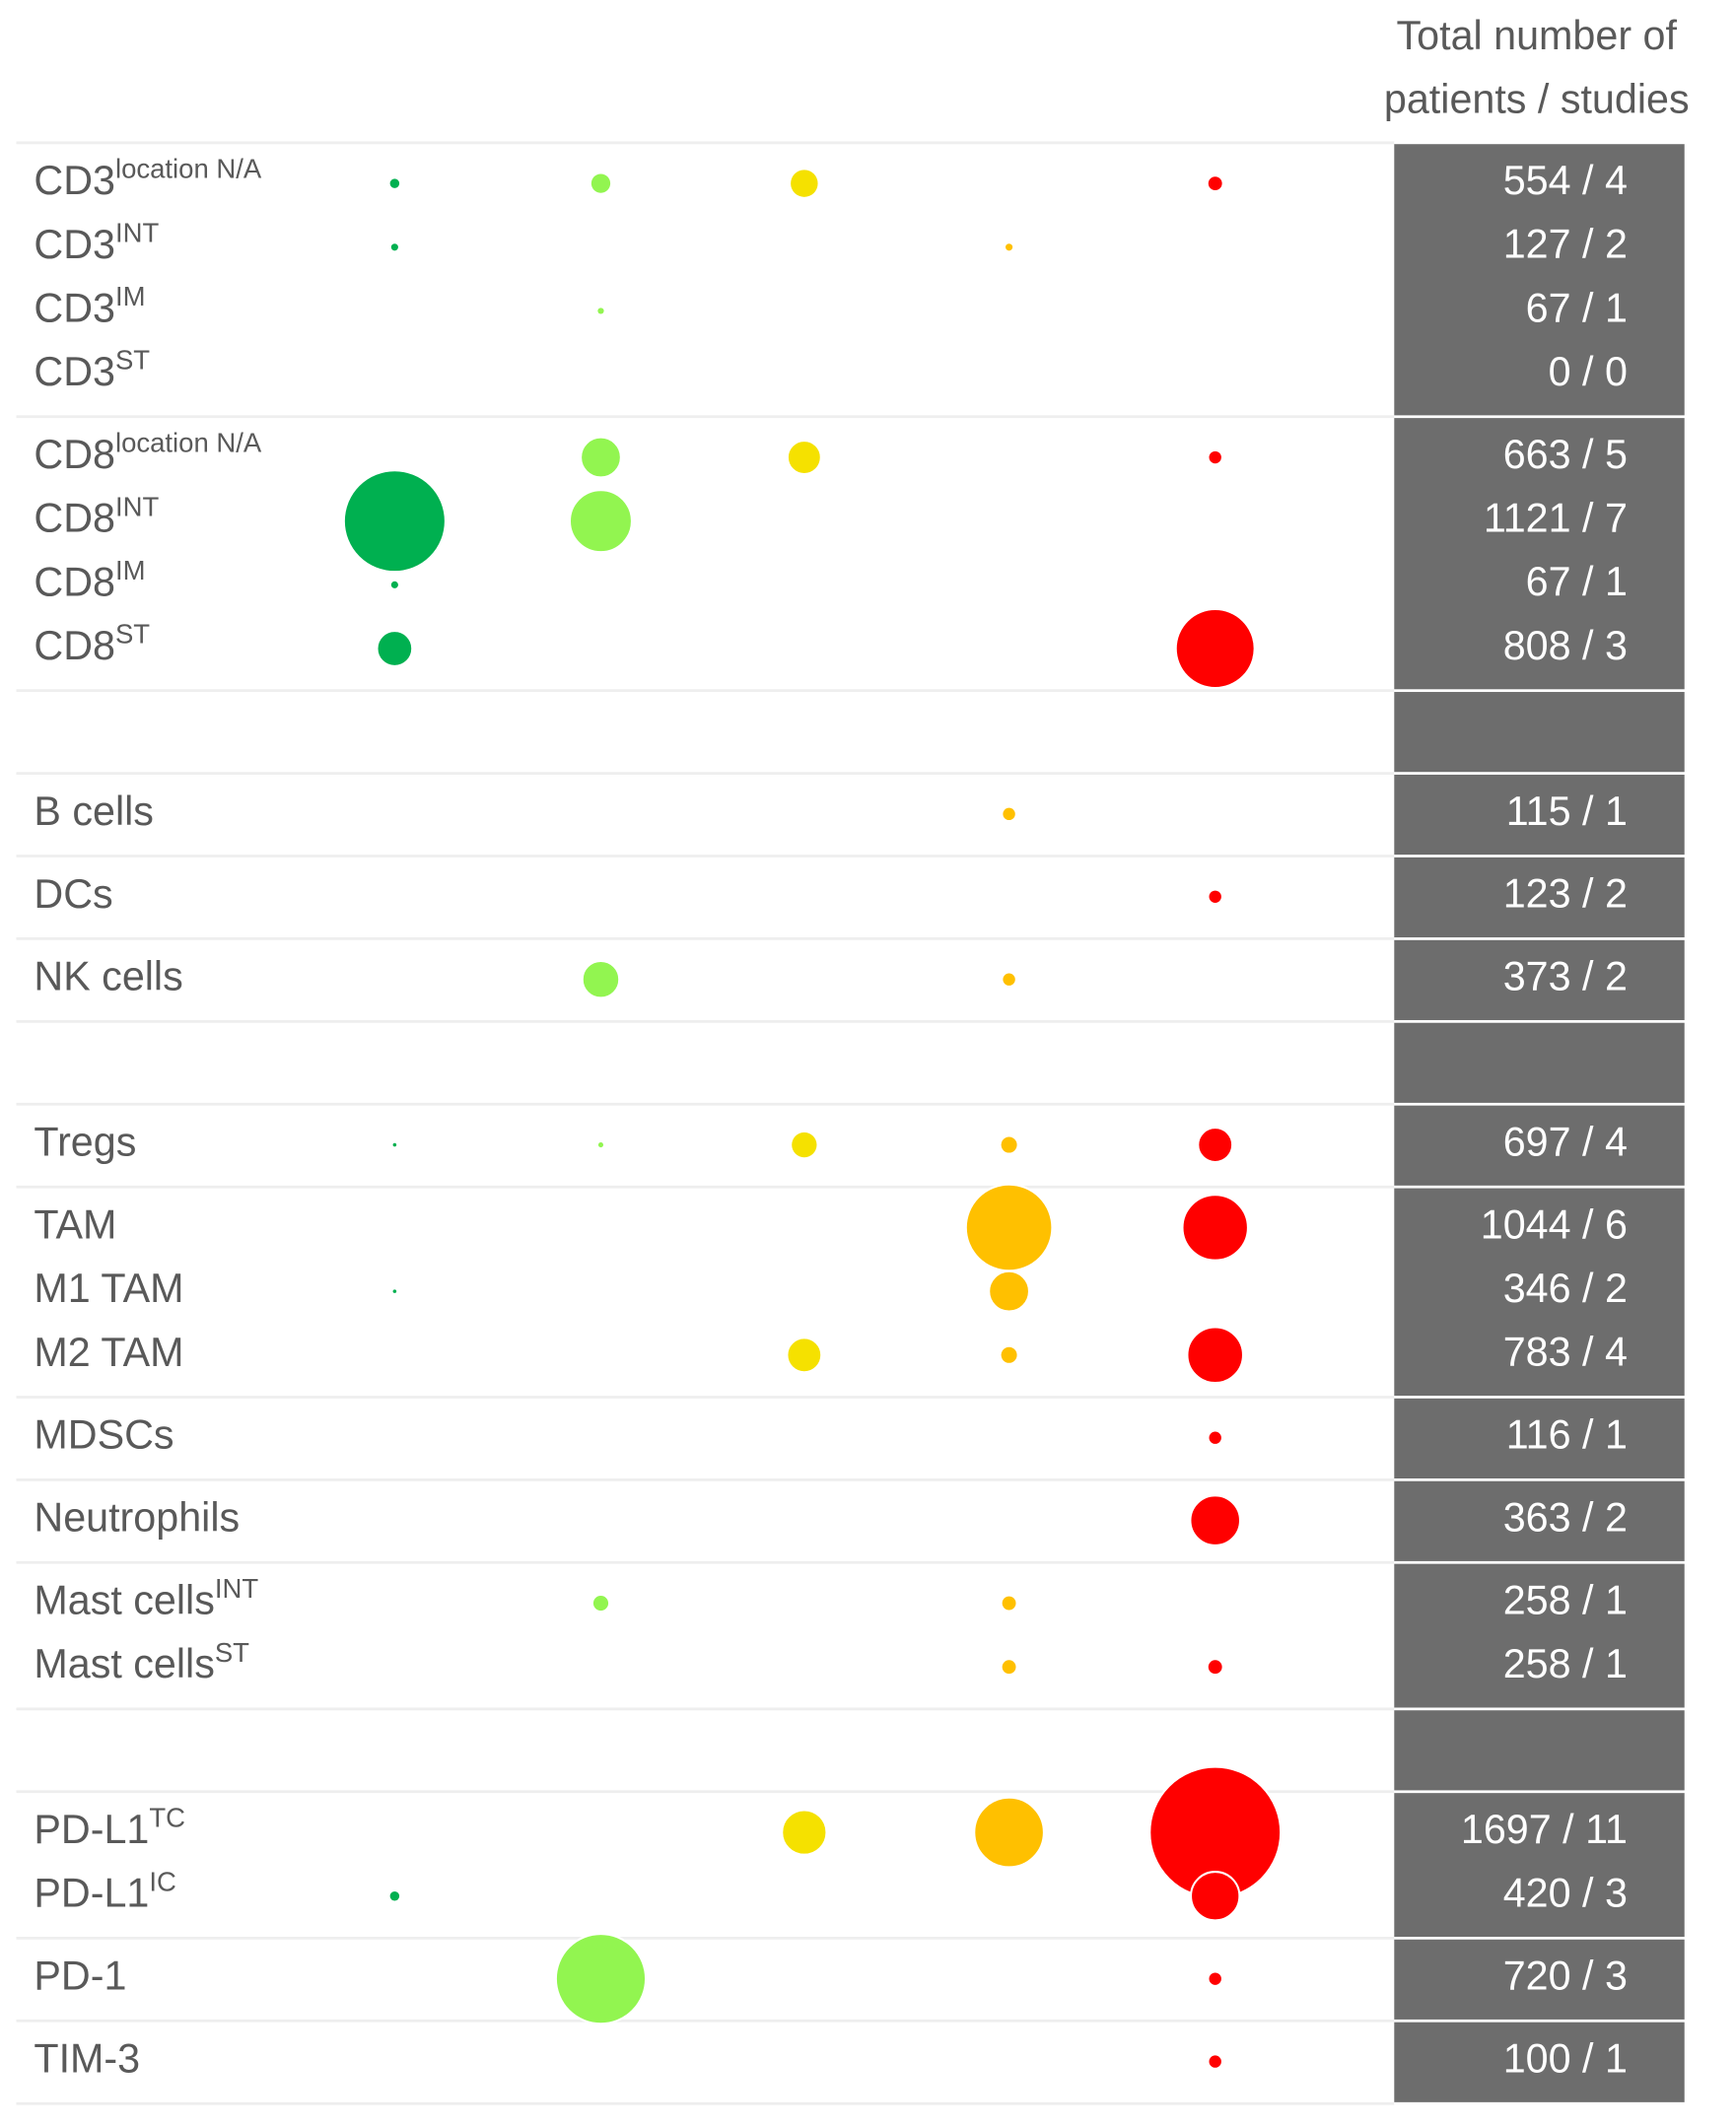 Image resolution: width=1736 pixels, height=2127 pixels. I want to click on total-text: 127 / 2, so click(1565, 244).